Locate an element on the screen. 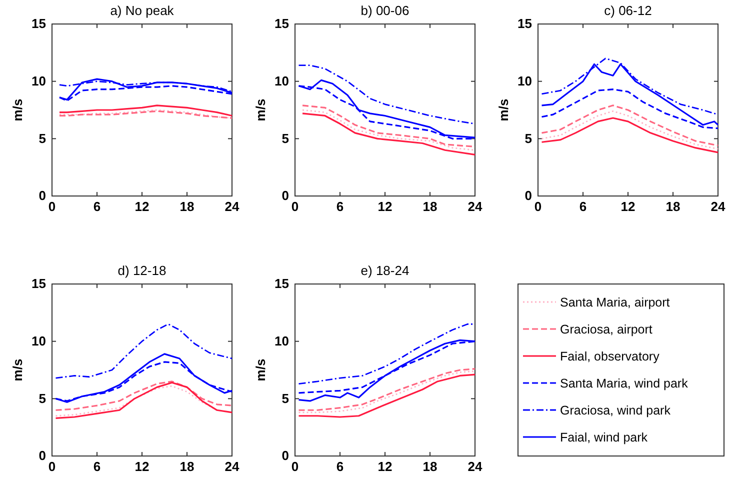  chart-title: b) 00-06 is located at coordinates (385, 10).